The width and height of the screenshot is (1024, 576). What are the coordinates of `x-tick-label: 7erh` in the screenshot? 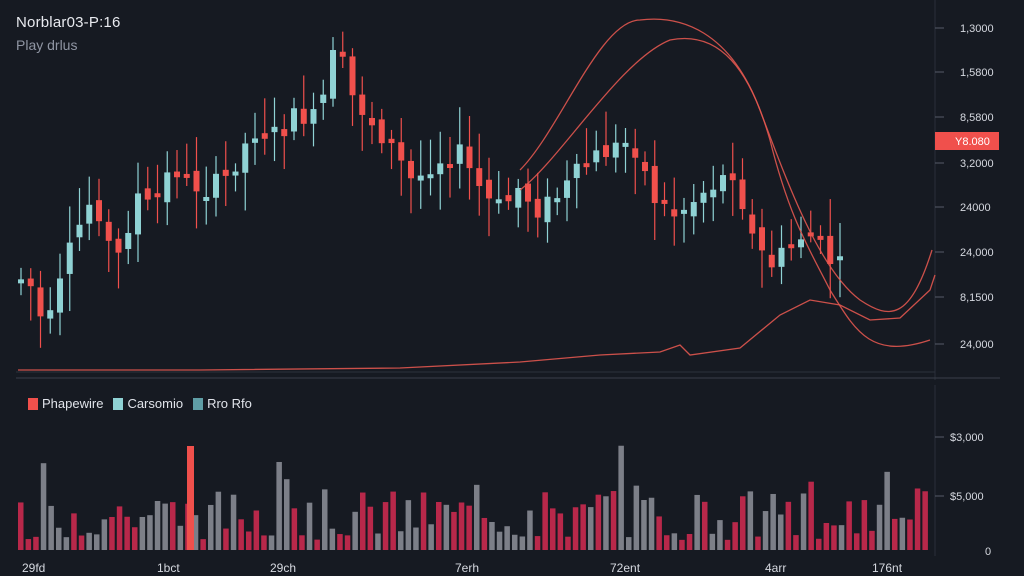 It's located at (467, 568).